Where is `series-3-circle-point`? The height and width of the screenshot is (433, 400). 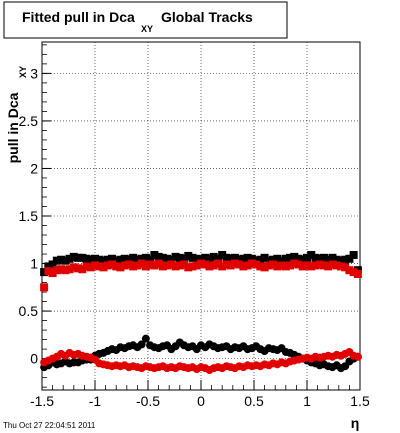
series-3-circle-point is located at coordinates (357, 356).